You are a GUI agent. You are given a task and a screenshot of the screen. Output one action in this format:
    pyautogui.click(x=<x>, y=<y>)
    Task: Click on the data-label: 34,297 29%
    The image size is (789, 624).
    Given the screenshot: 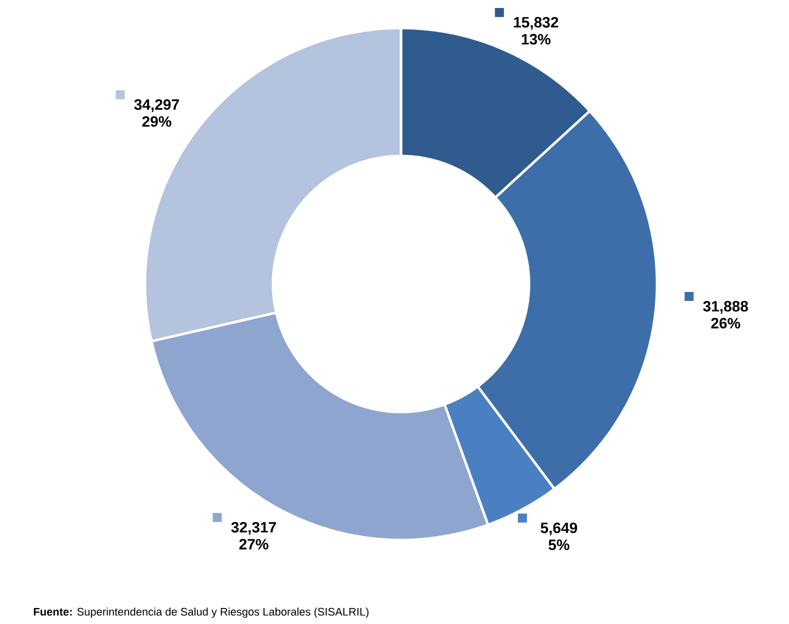 What is the action you would take?
    pyautogui.click(x=156, y=113)
    